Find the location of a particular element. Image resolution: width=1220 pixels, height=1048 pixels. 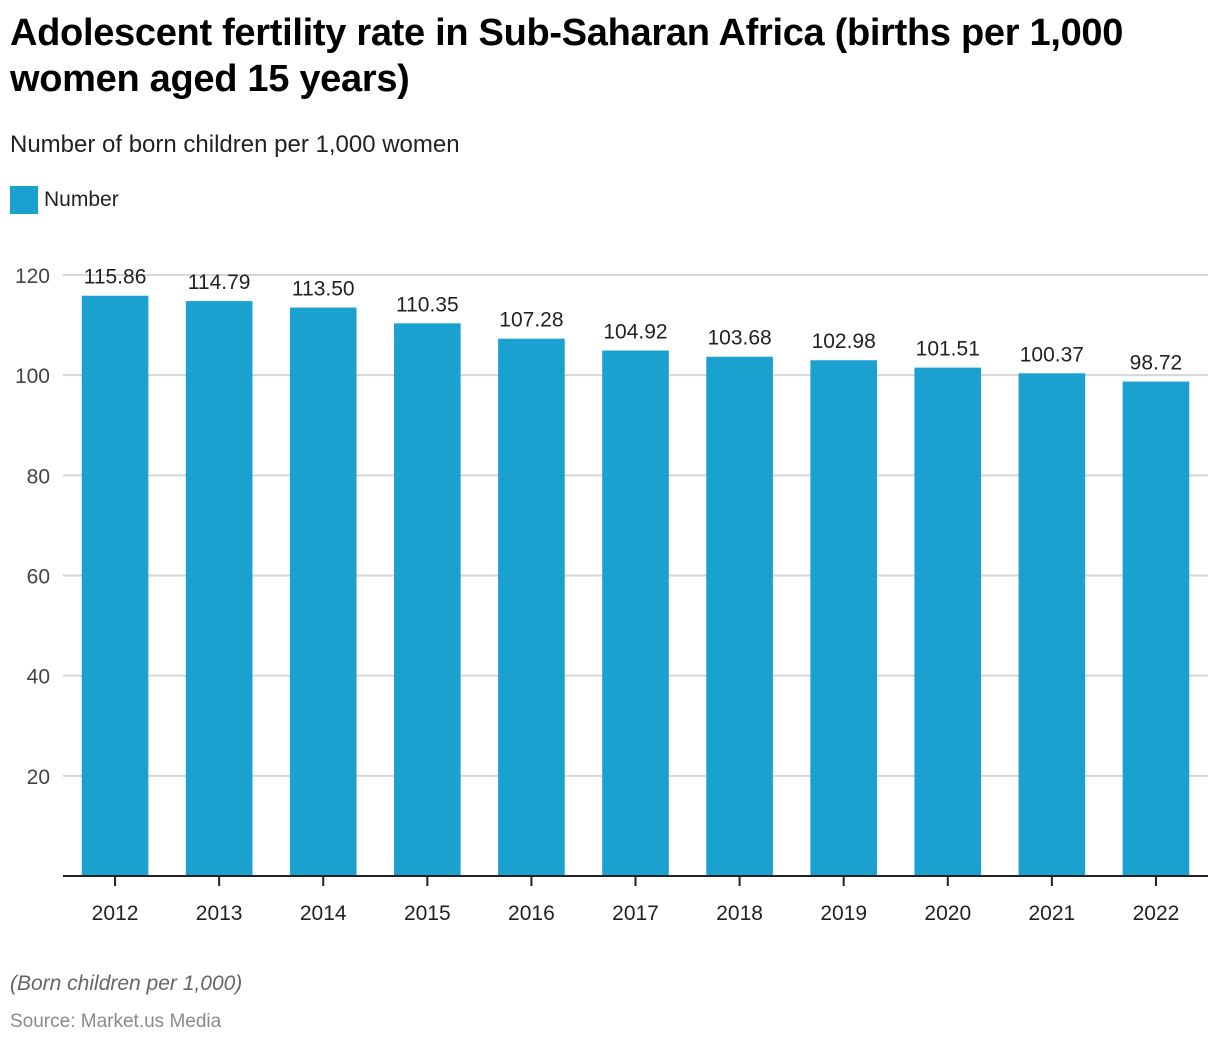

data-label: 98.72 is located at coordinates (1156, 363).